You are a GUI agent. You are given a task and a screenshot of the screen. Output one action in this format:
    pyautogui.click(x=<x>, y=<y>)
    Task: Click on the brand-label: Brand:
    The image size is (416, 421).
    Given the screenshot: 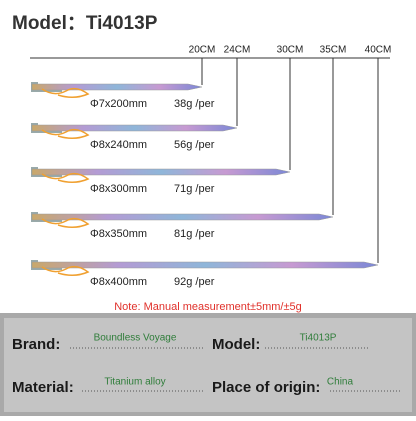 What is the action you would take?
    pyautogui.click(x=36, y=344)
    